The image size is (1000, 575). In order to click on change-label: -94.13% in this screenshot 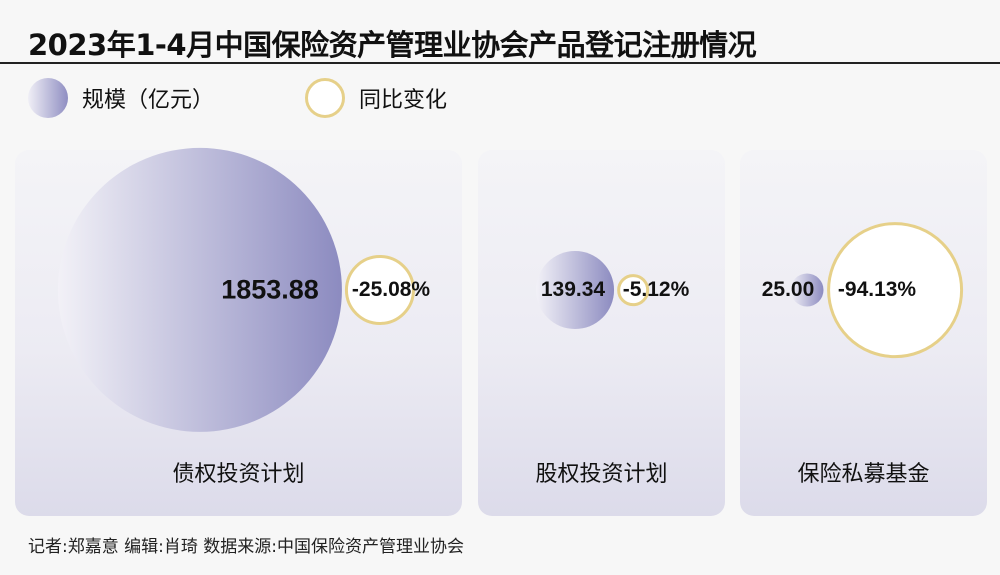, I will do `click(877, 289)`.